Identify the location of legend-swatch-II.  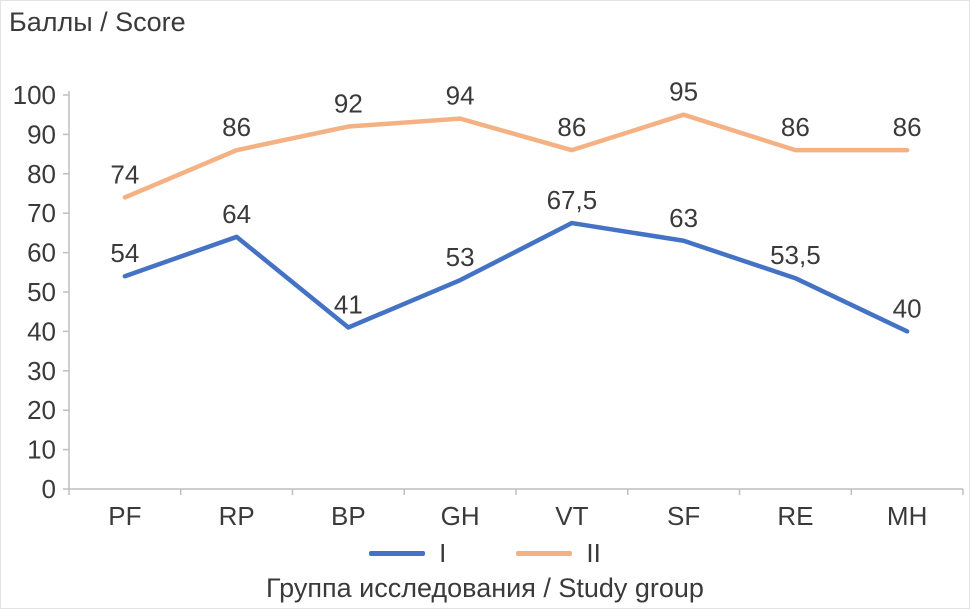
(544, 553).